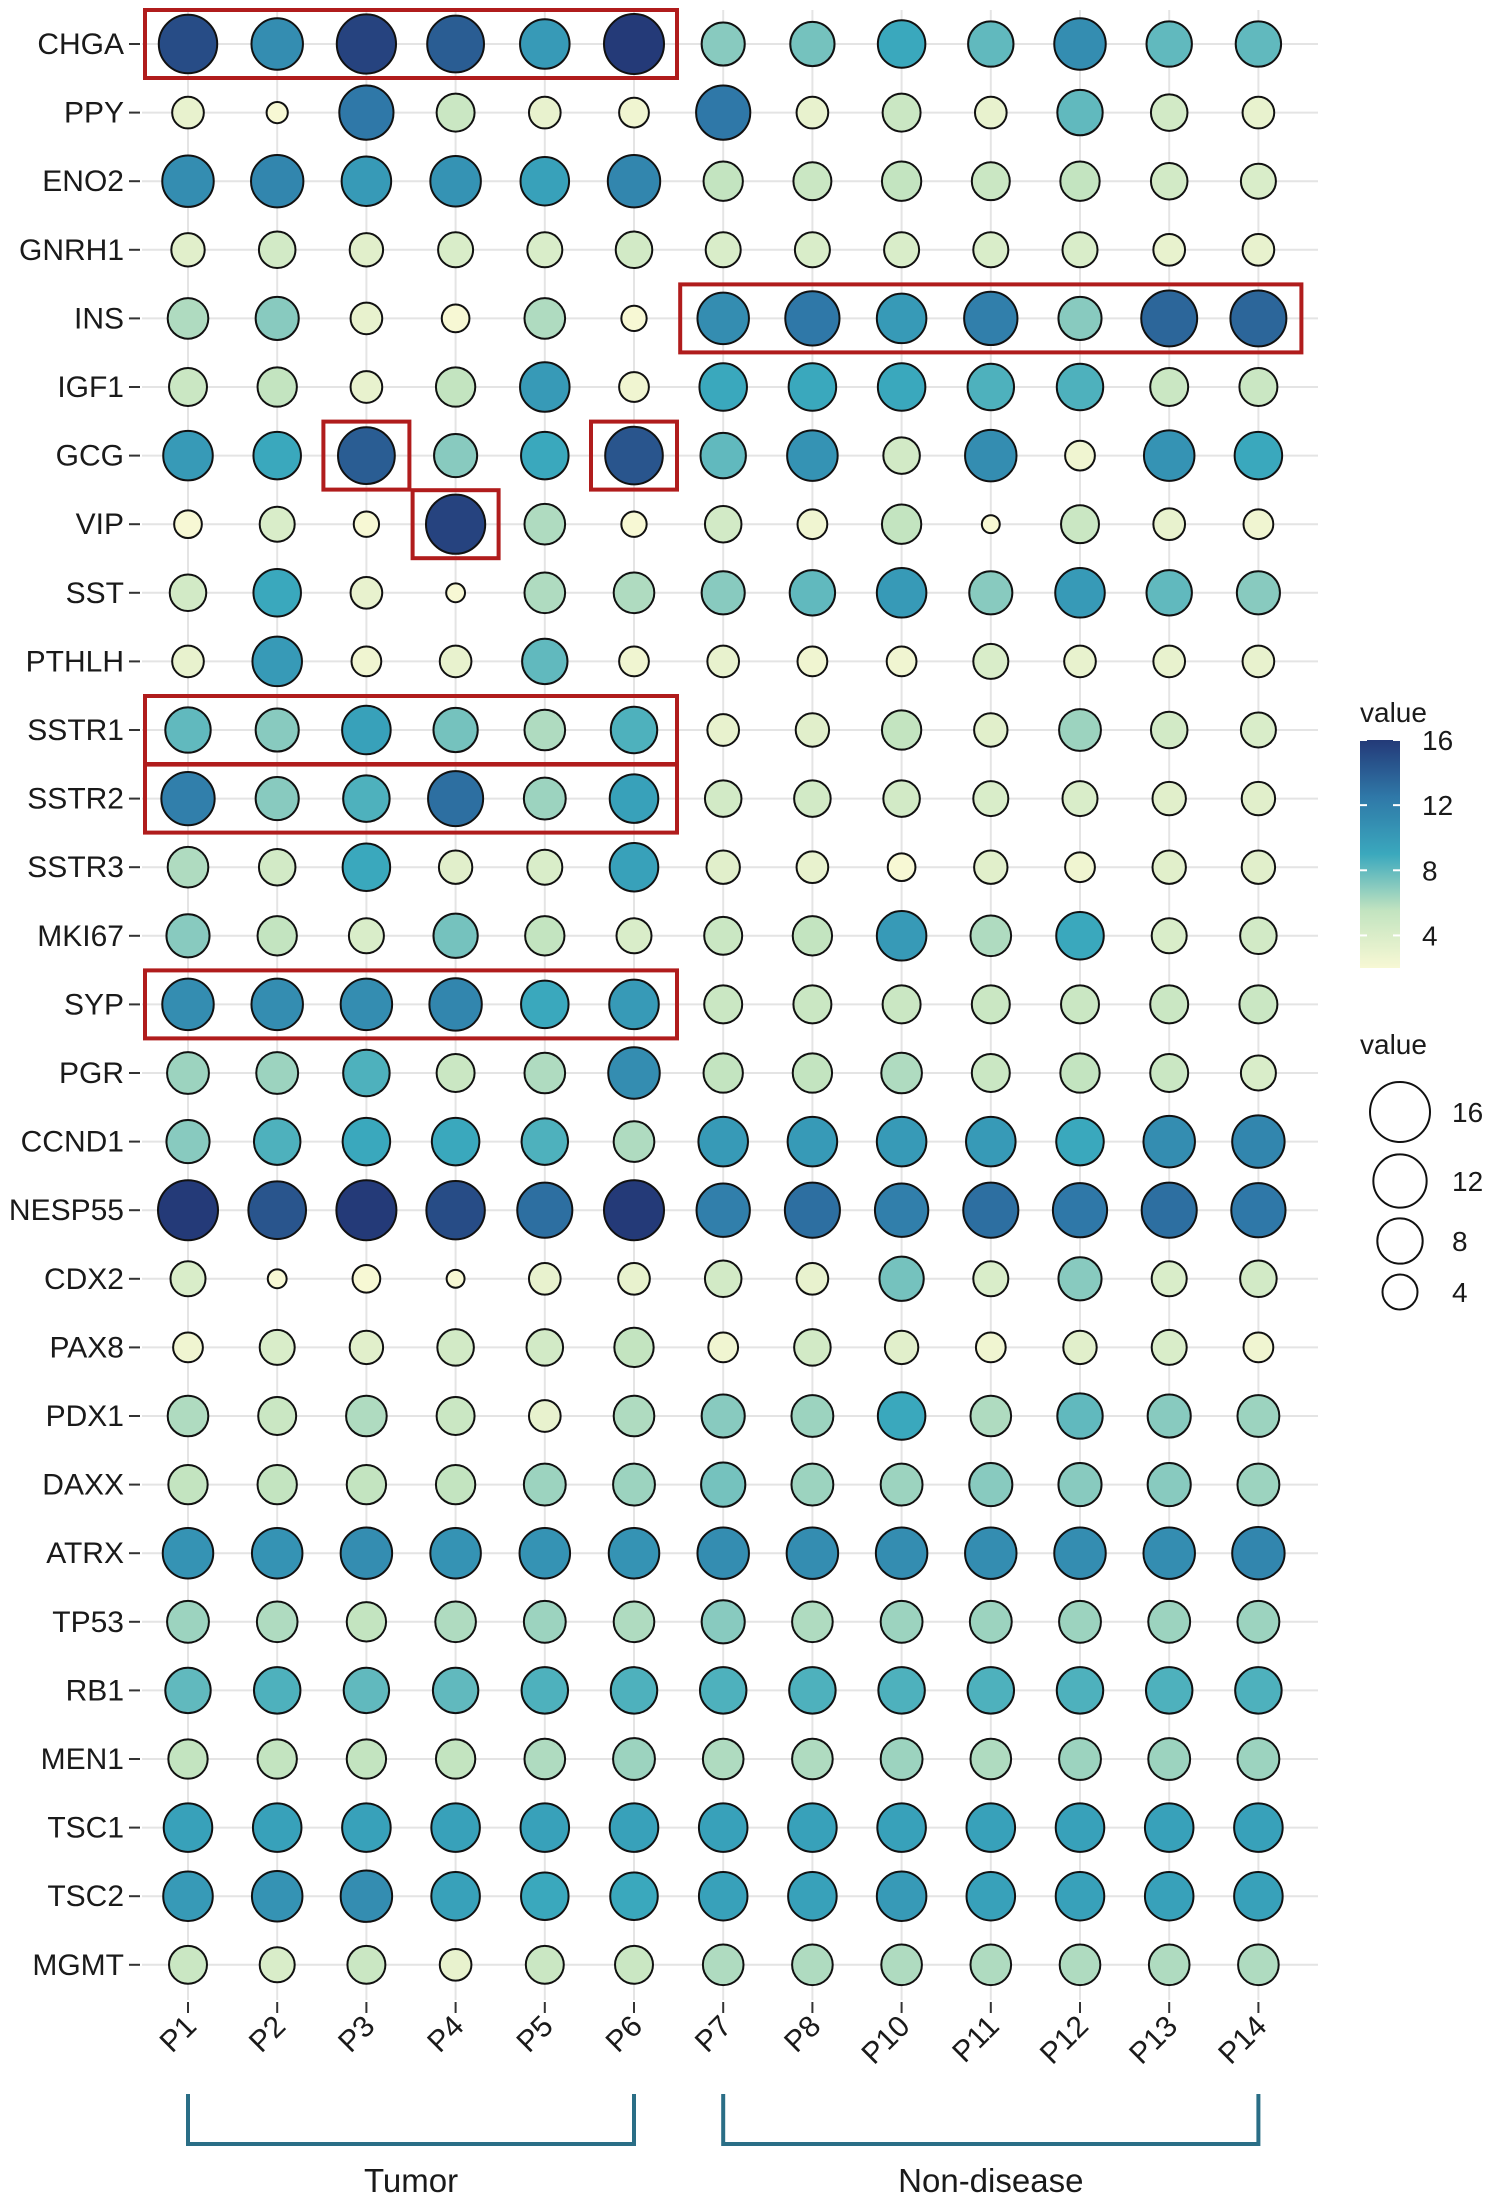 This screenshot has height=2196, width=1489. I want to click on patient-label-p4: P4, so click(445, 2034).